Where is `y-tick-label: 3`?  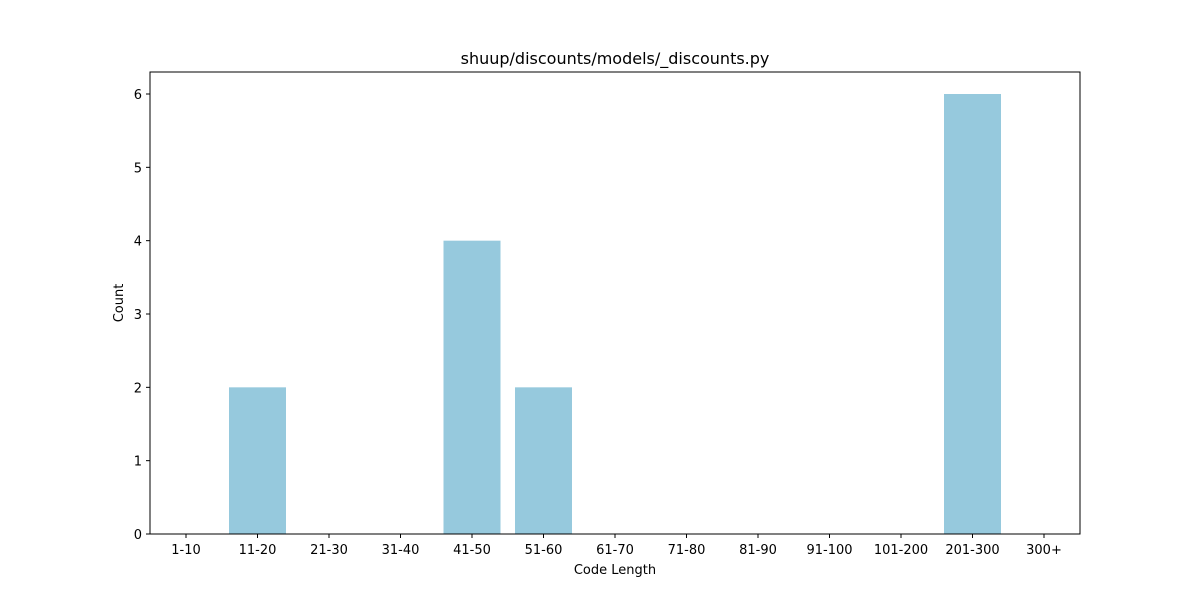 y-tick-label: 3 is located at coordinates (138, 315).